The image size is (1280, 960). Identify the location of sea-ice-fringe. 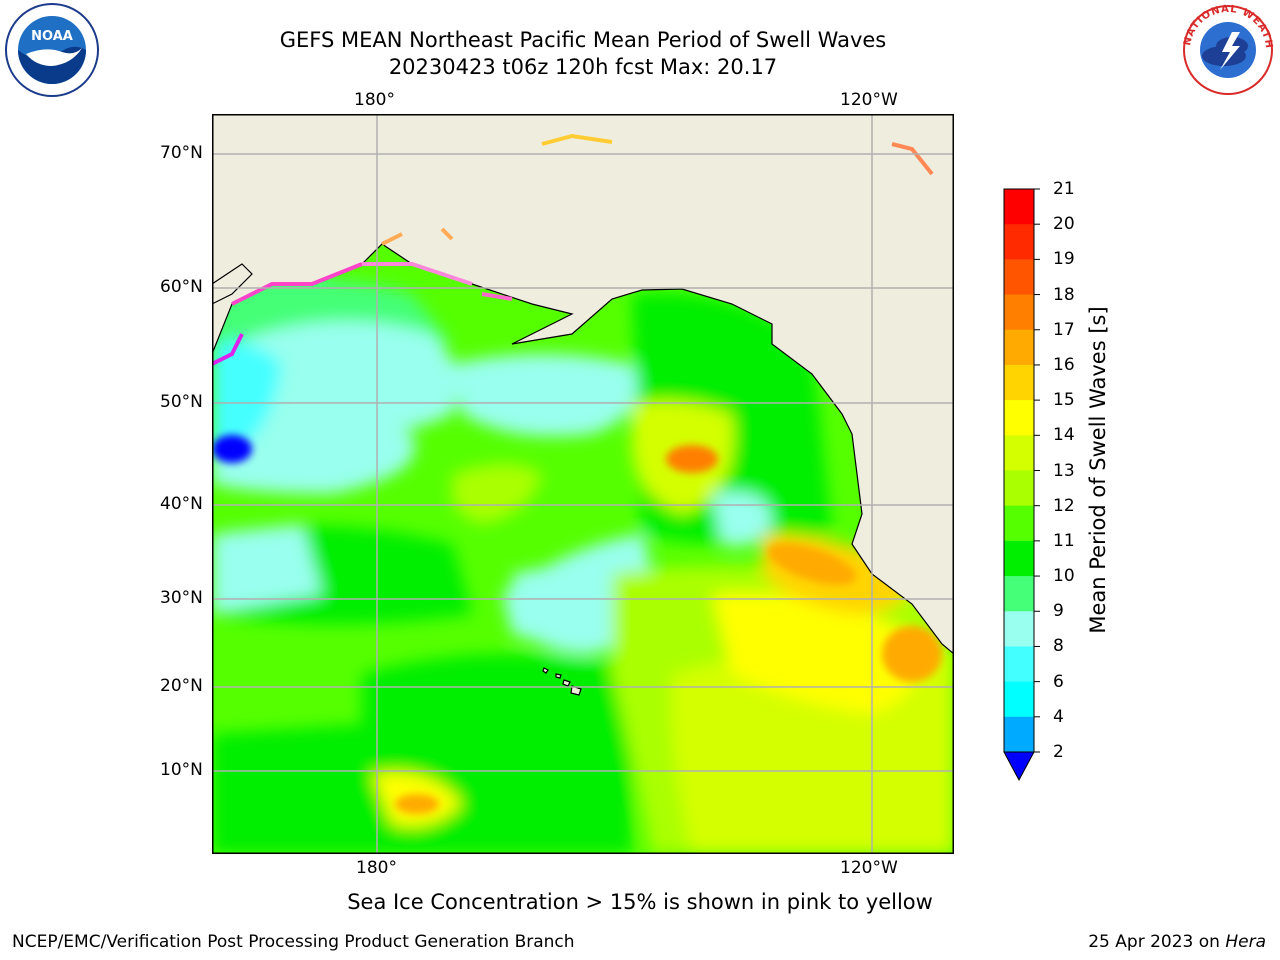
(573, 249).